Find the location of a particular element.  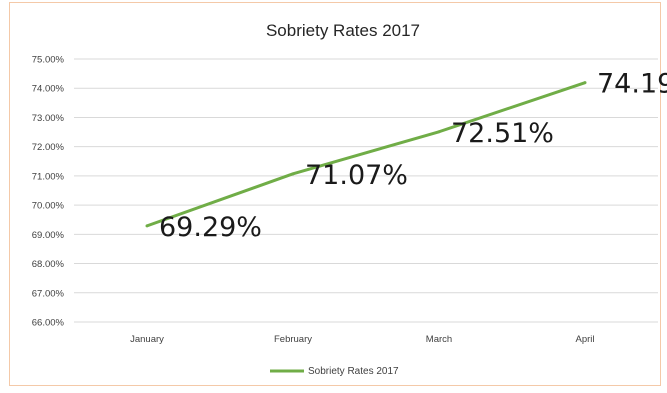

legend: Sobriety Rates 2017 is located at coordinates (334, 371).